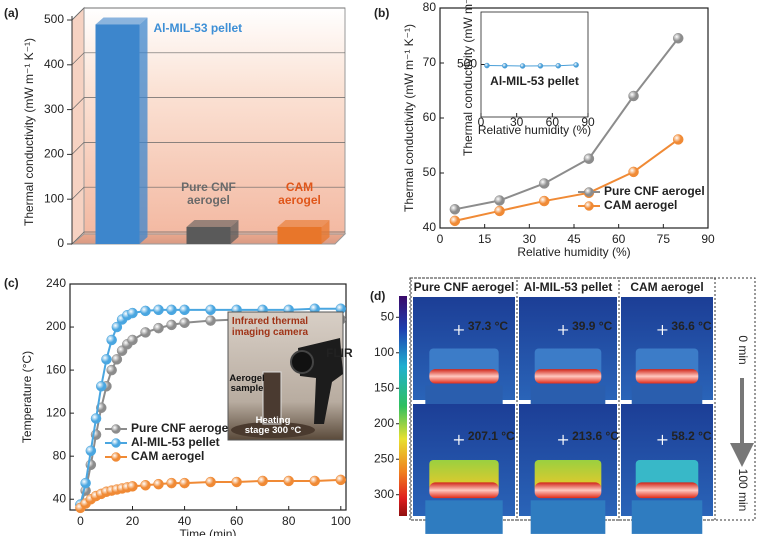 Image resolution: width=757 pixels, height=536 pixels. I want to click on x-tick-label: 20, so click(133, 521).